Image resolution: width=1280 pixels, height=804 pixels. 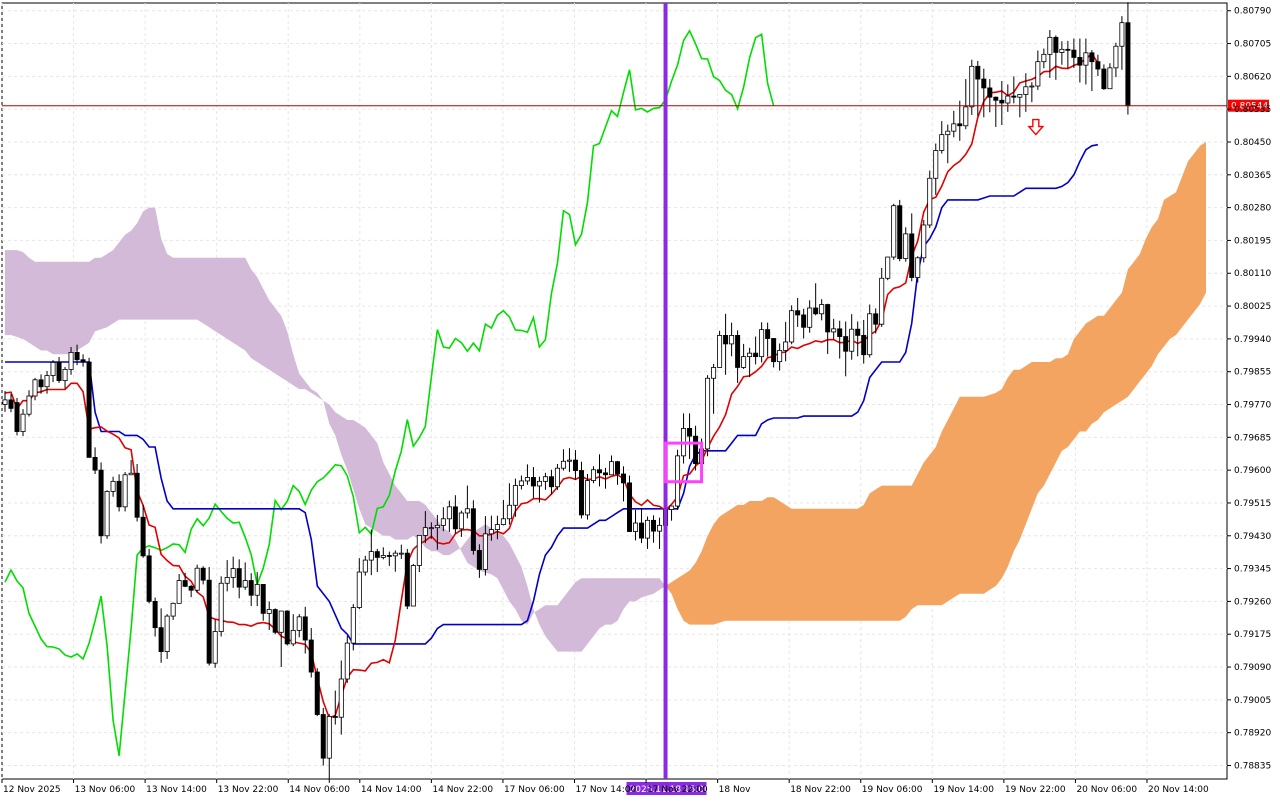 I want to click on y-tick-label: 0.79090, so click(x=1252, y=668).